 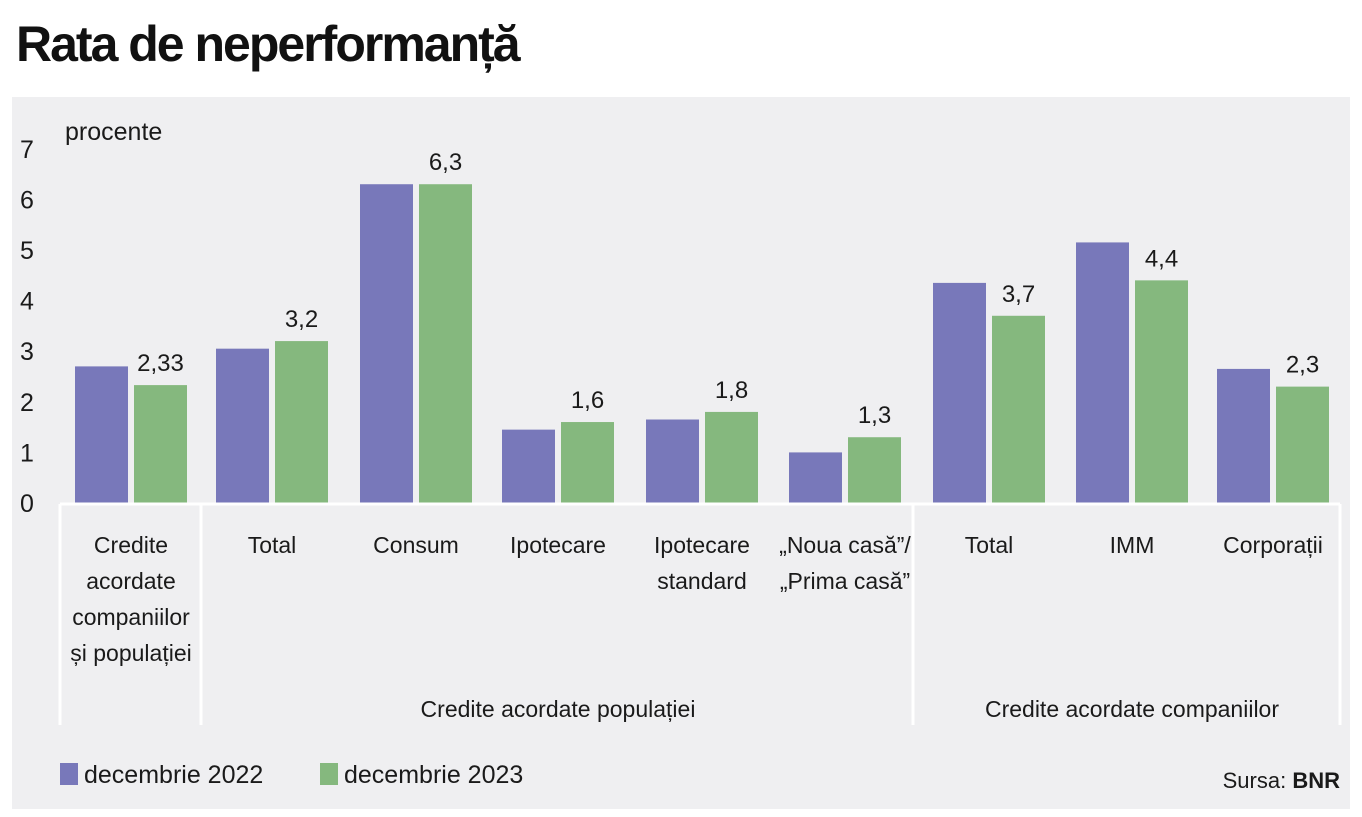 I want to click on y-tick-label: 3, so click(x=27, y=352).